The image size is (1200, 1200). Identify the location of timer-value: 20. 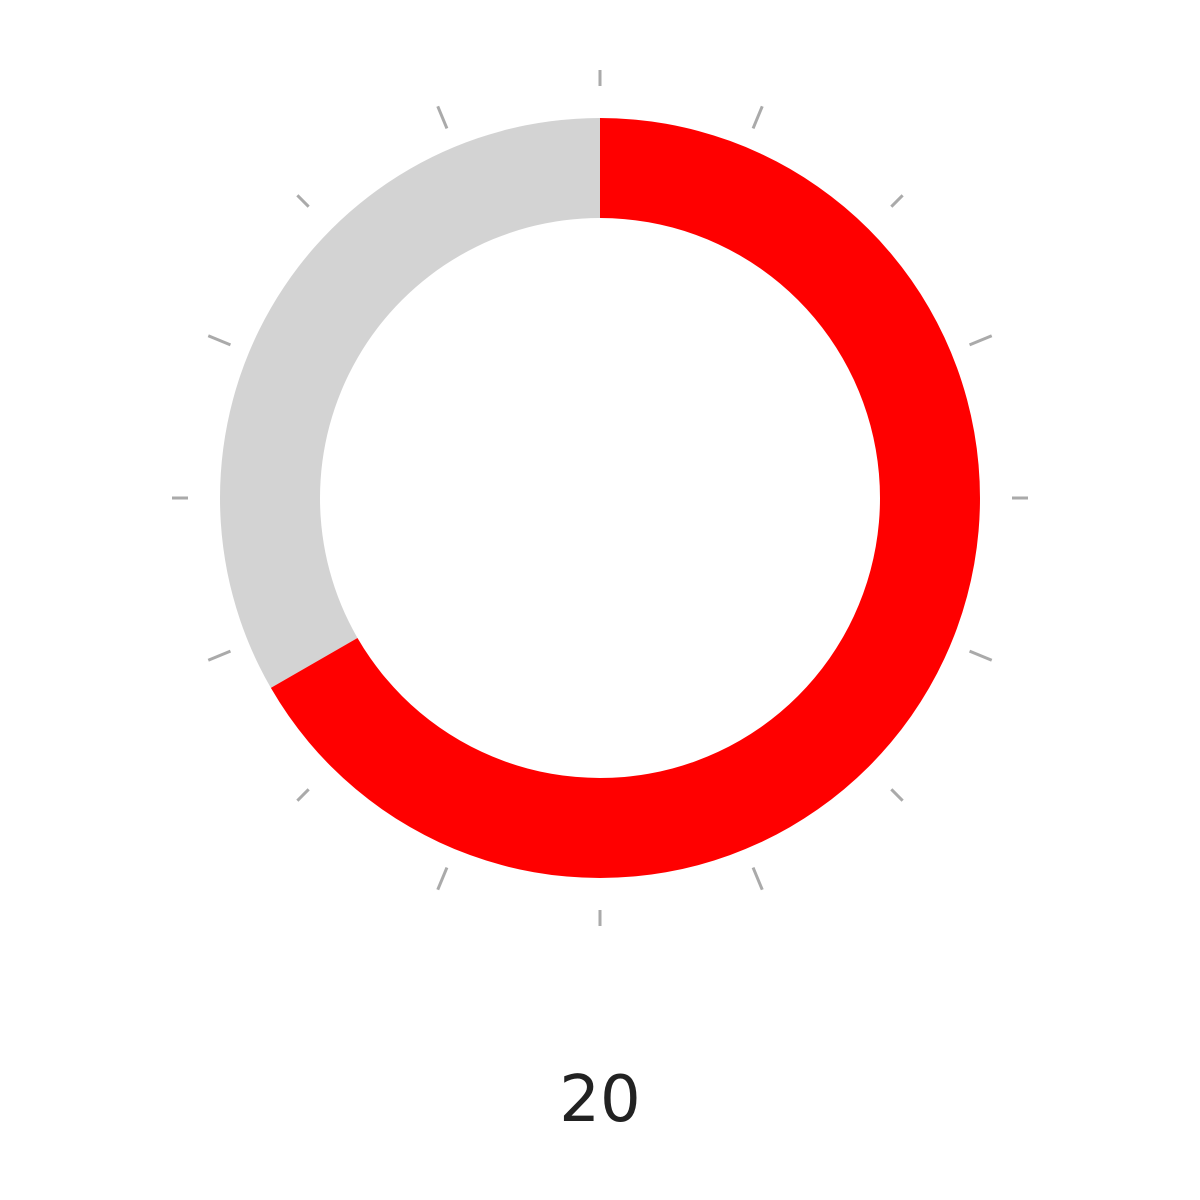
(600, 1100).